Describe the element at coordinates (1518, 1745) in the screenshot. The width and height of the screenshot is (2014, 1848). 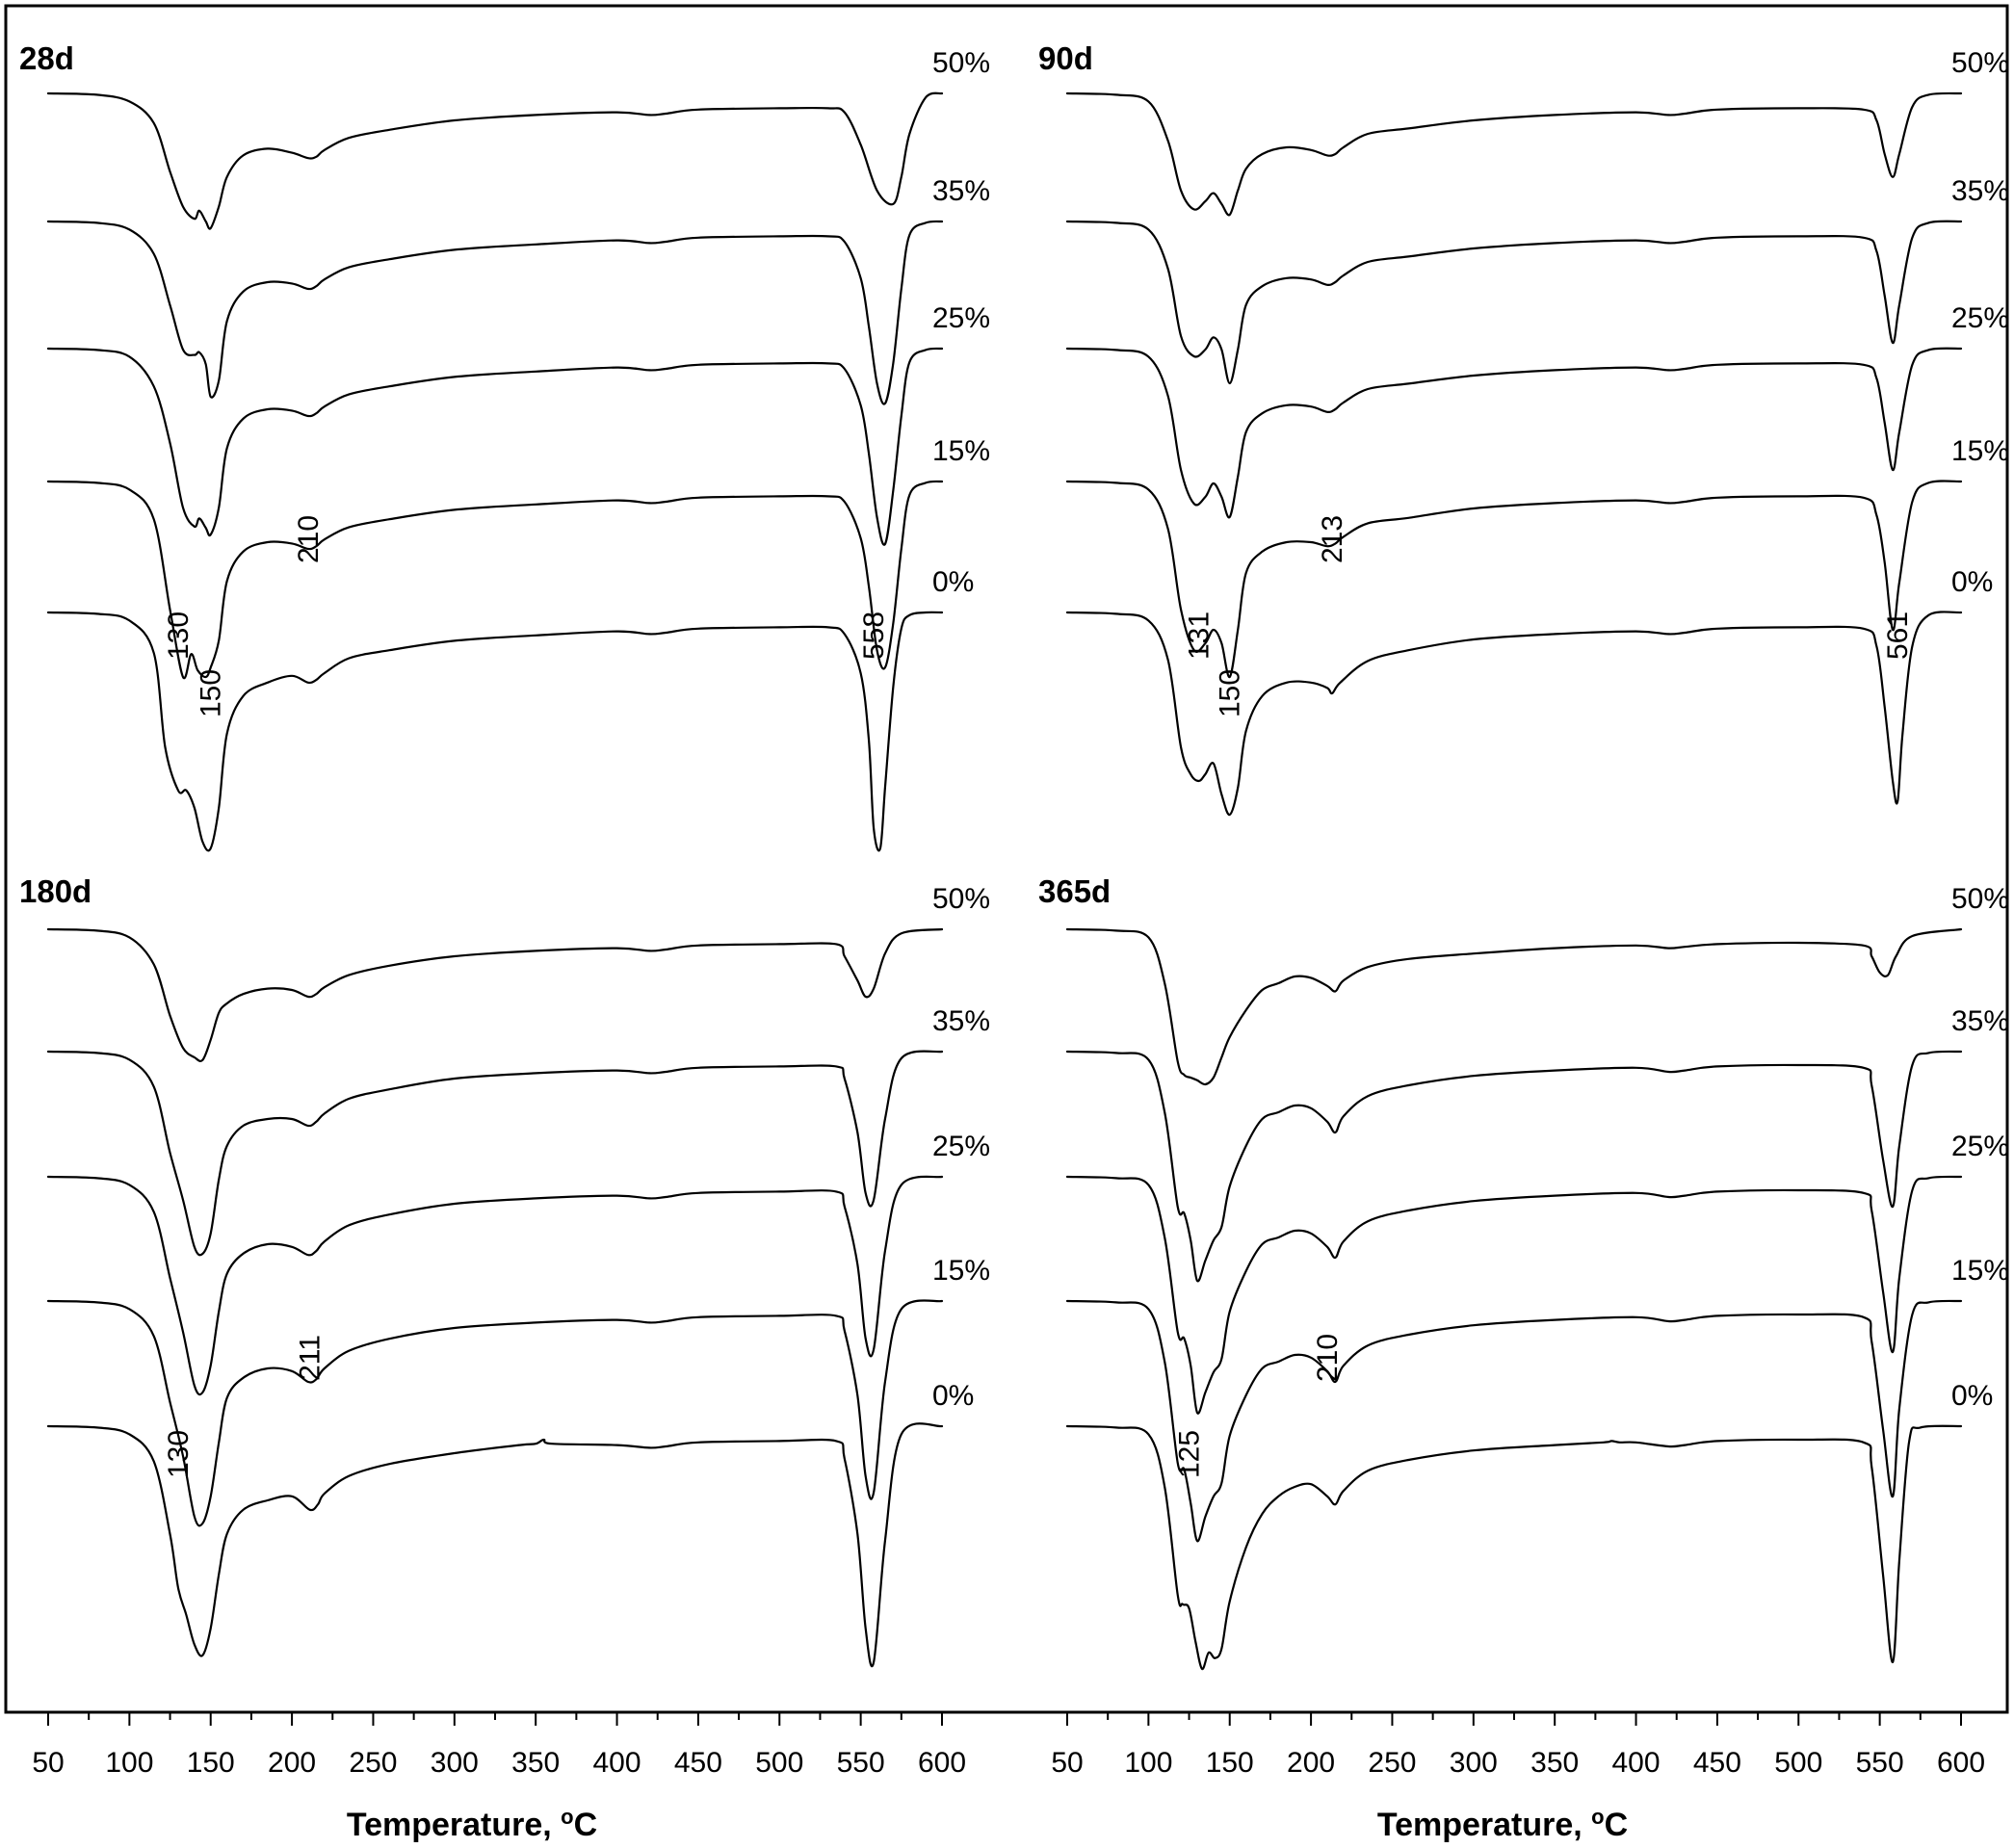
I see `x-axis-right: 50 100 150 200 250 300 350 400 450 500 550 600` at that location.